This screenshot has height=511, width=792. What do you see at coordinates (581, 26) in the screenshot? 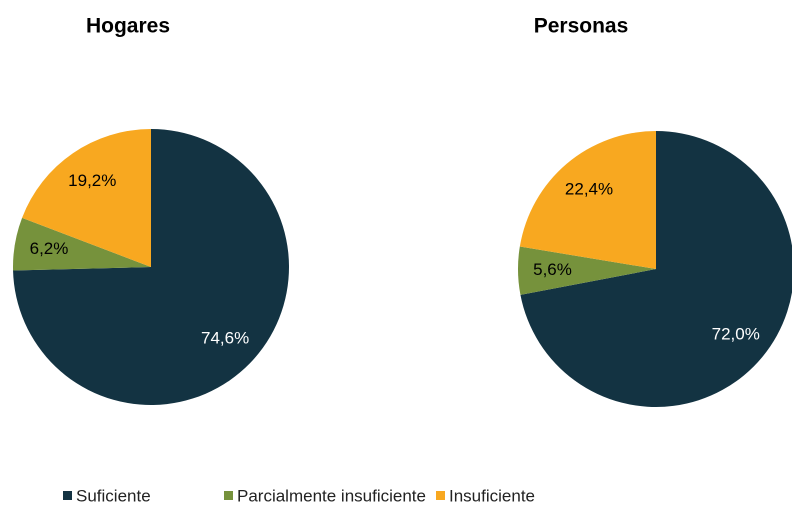
I see `chart-title: Personas` at bounding box center [581, 26].